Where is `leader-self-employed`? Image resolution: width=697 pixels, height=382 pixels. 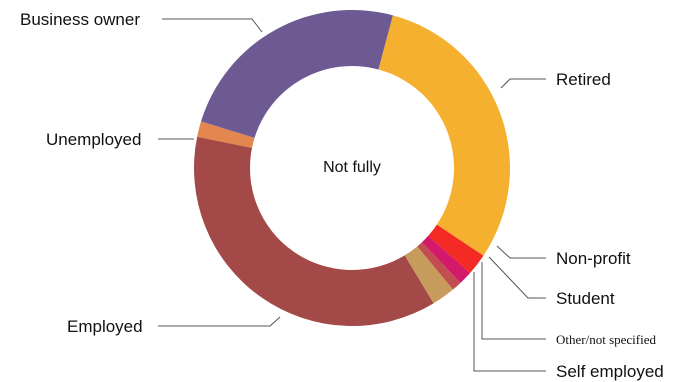 leader-self-employed is located at coordinates (509, 322).